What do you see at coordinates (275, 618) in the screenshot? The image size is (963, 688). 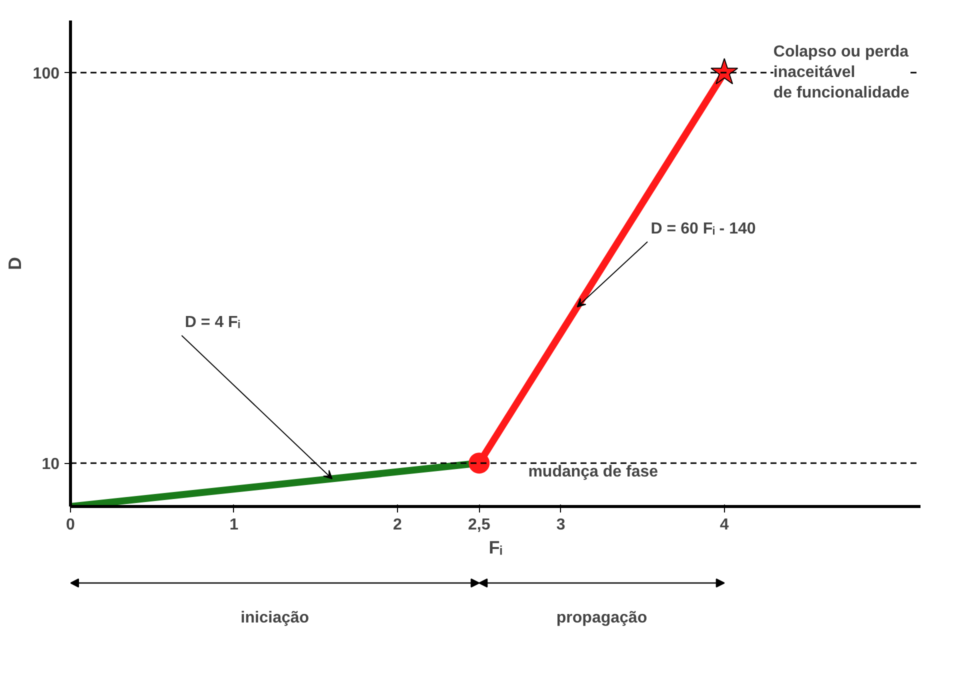 I see `text: iniciação` at bounding box center [275, 618].